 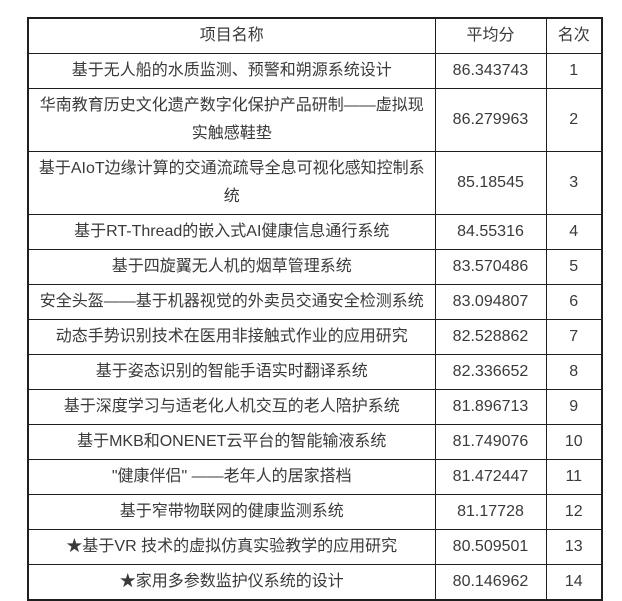 What do you see at coordinates (490, 71) in the screenshot?
I see `average-score-cell: 86.343743` at bounding box center [490, 71].